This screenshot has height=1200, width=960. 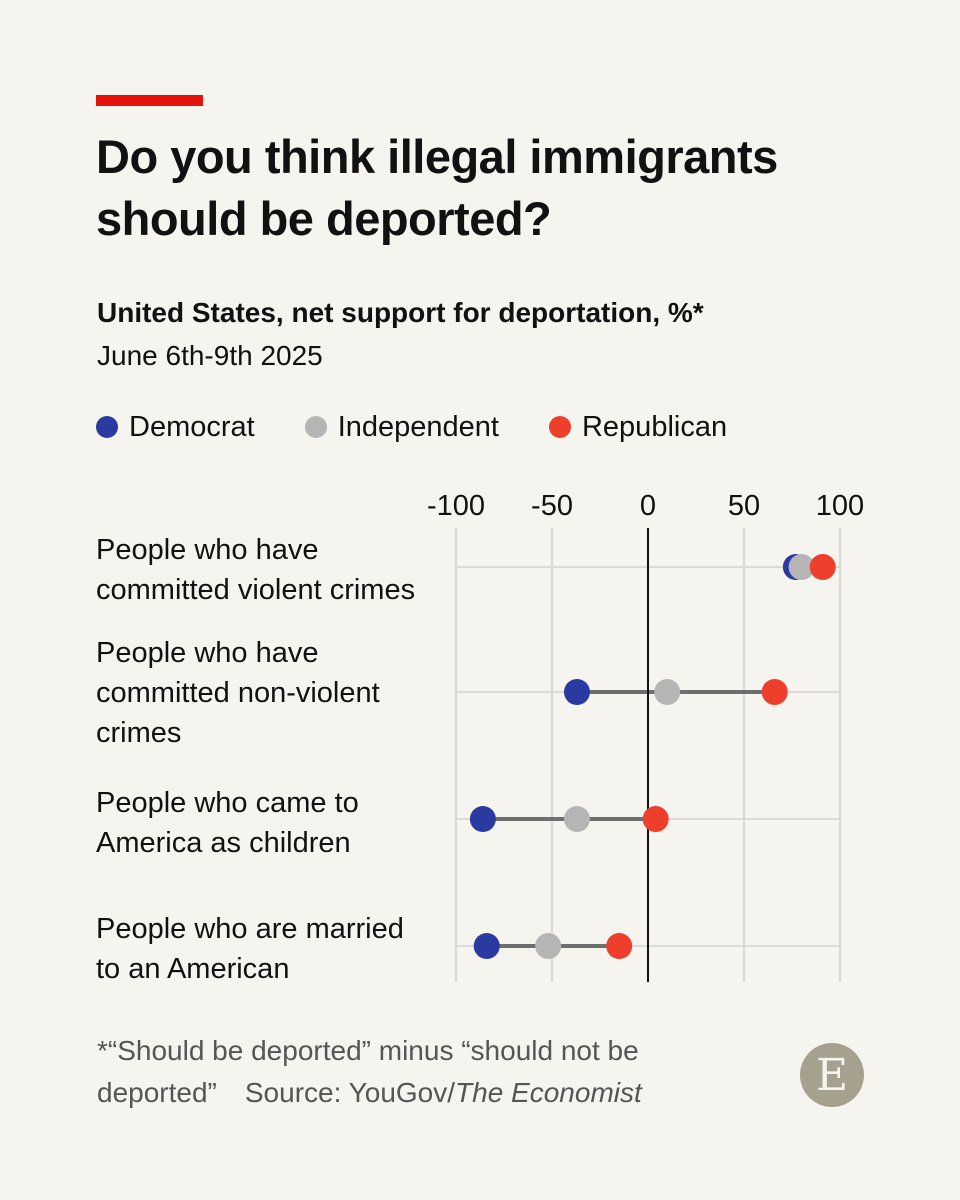 I want to click on row-label-line: committed violent crimes, so click(x=256, y=590).